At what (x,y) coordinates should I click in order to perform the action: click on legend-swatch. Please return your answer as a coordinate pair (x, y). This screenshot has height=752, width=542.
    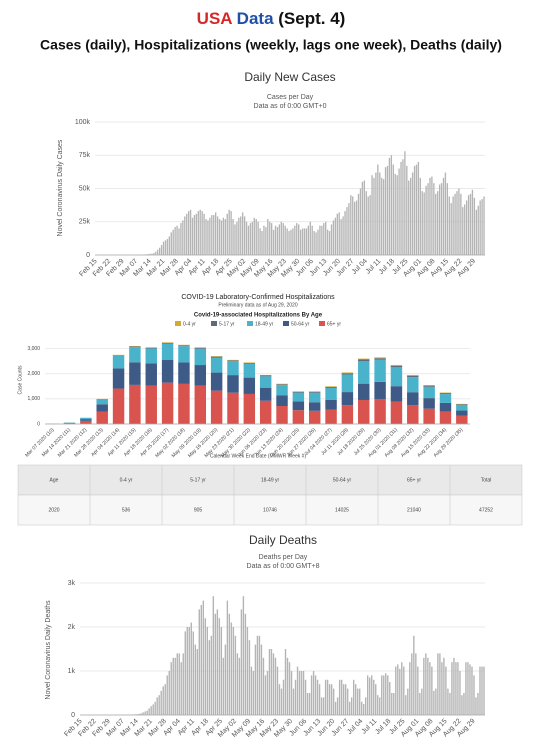
    Looking at the image, I should click on (178, 323).